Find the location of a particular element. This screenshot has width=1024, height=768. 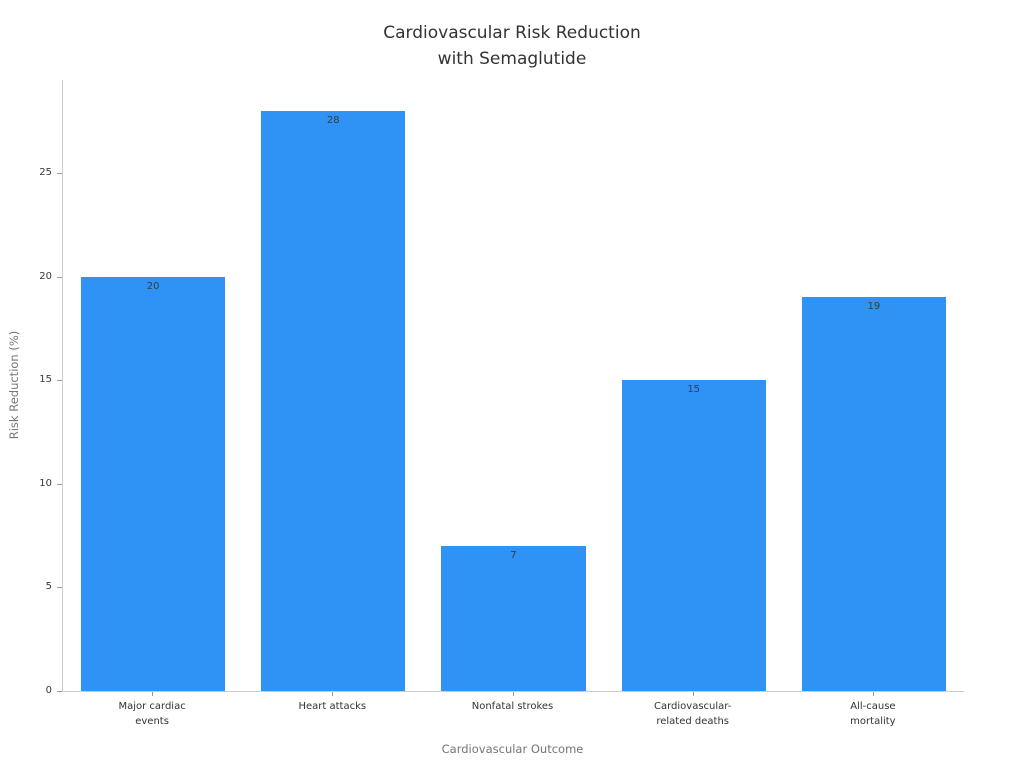

x-tick-label: Cardiovascular- related deaths is located at coordinates (693, 714).